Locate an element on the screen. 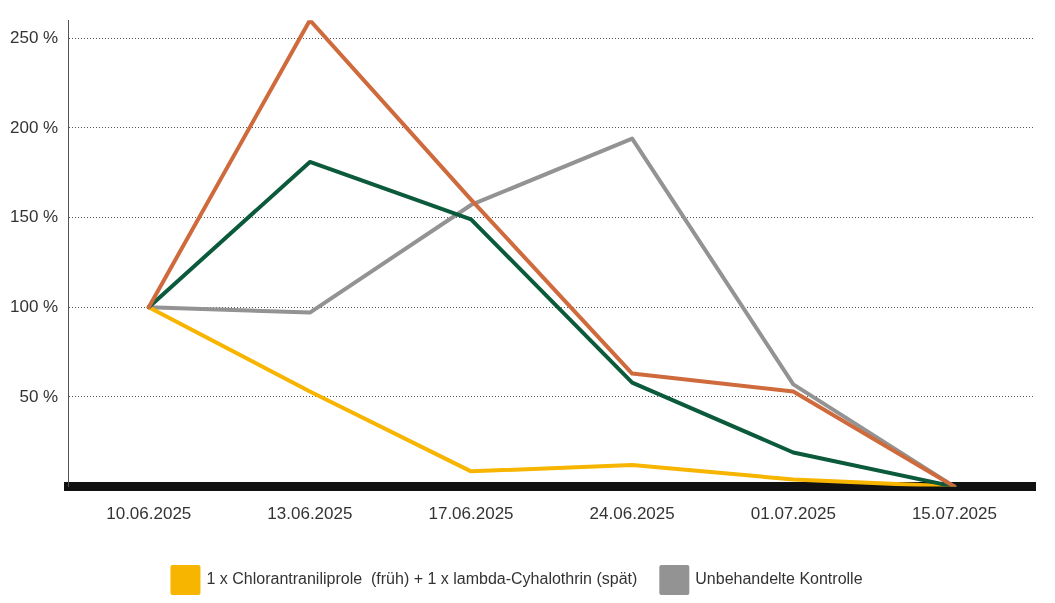 The image size is (1055, 603). x-tick-label: 15.07.2025 is located at coordinates (954, 514).